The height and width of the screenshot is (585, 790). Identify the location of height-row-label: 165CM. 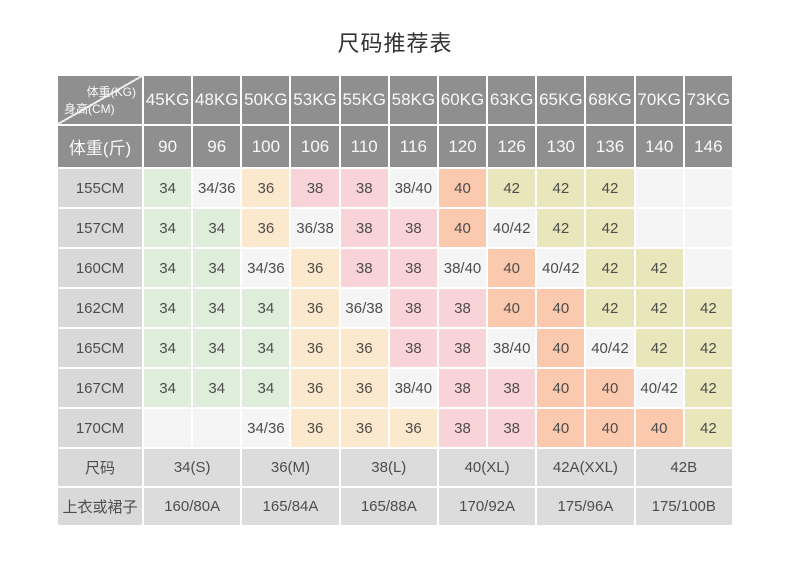
(100, 348).